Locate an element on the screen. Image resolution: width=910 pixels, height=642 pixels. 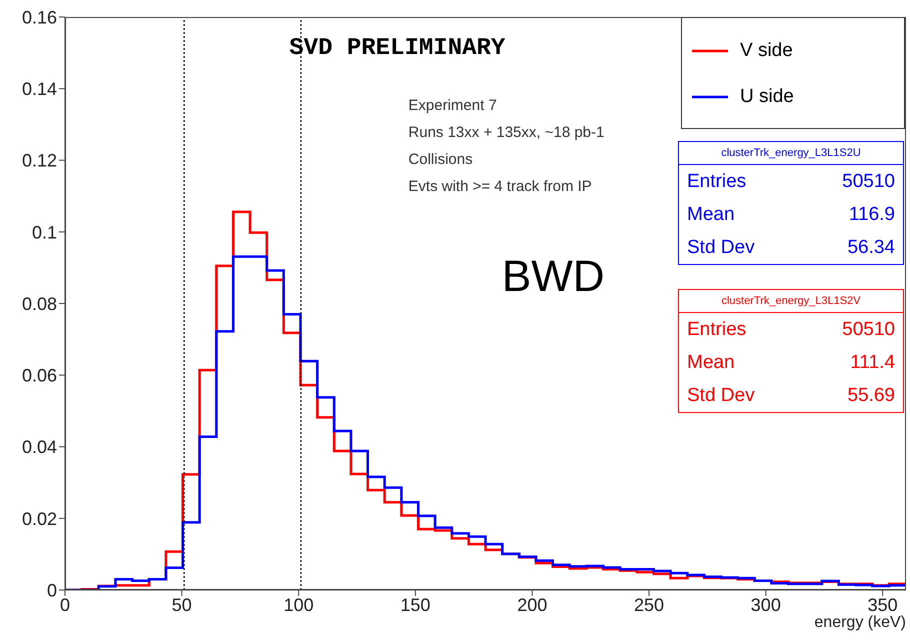
y-tick-label: 0 is located at coordinates (51, 590).